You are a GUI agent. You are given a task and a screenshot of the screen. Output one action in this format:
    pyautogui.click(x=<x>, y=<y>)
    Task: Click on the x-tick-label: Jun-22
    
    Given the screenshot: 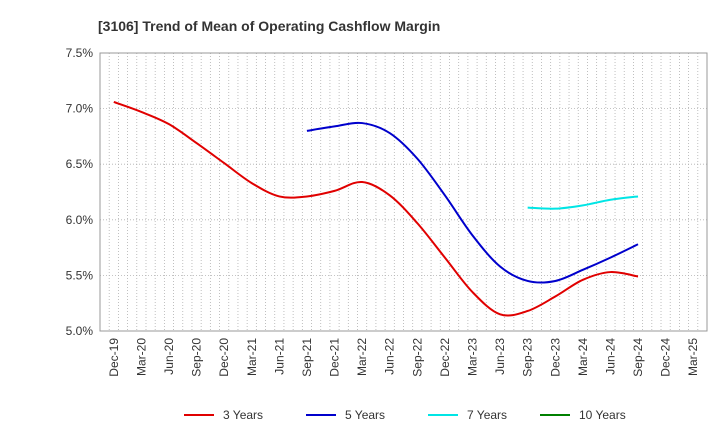 What is the action you would take?
    pyautogui.click(x=390, y=356)
    